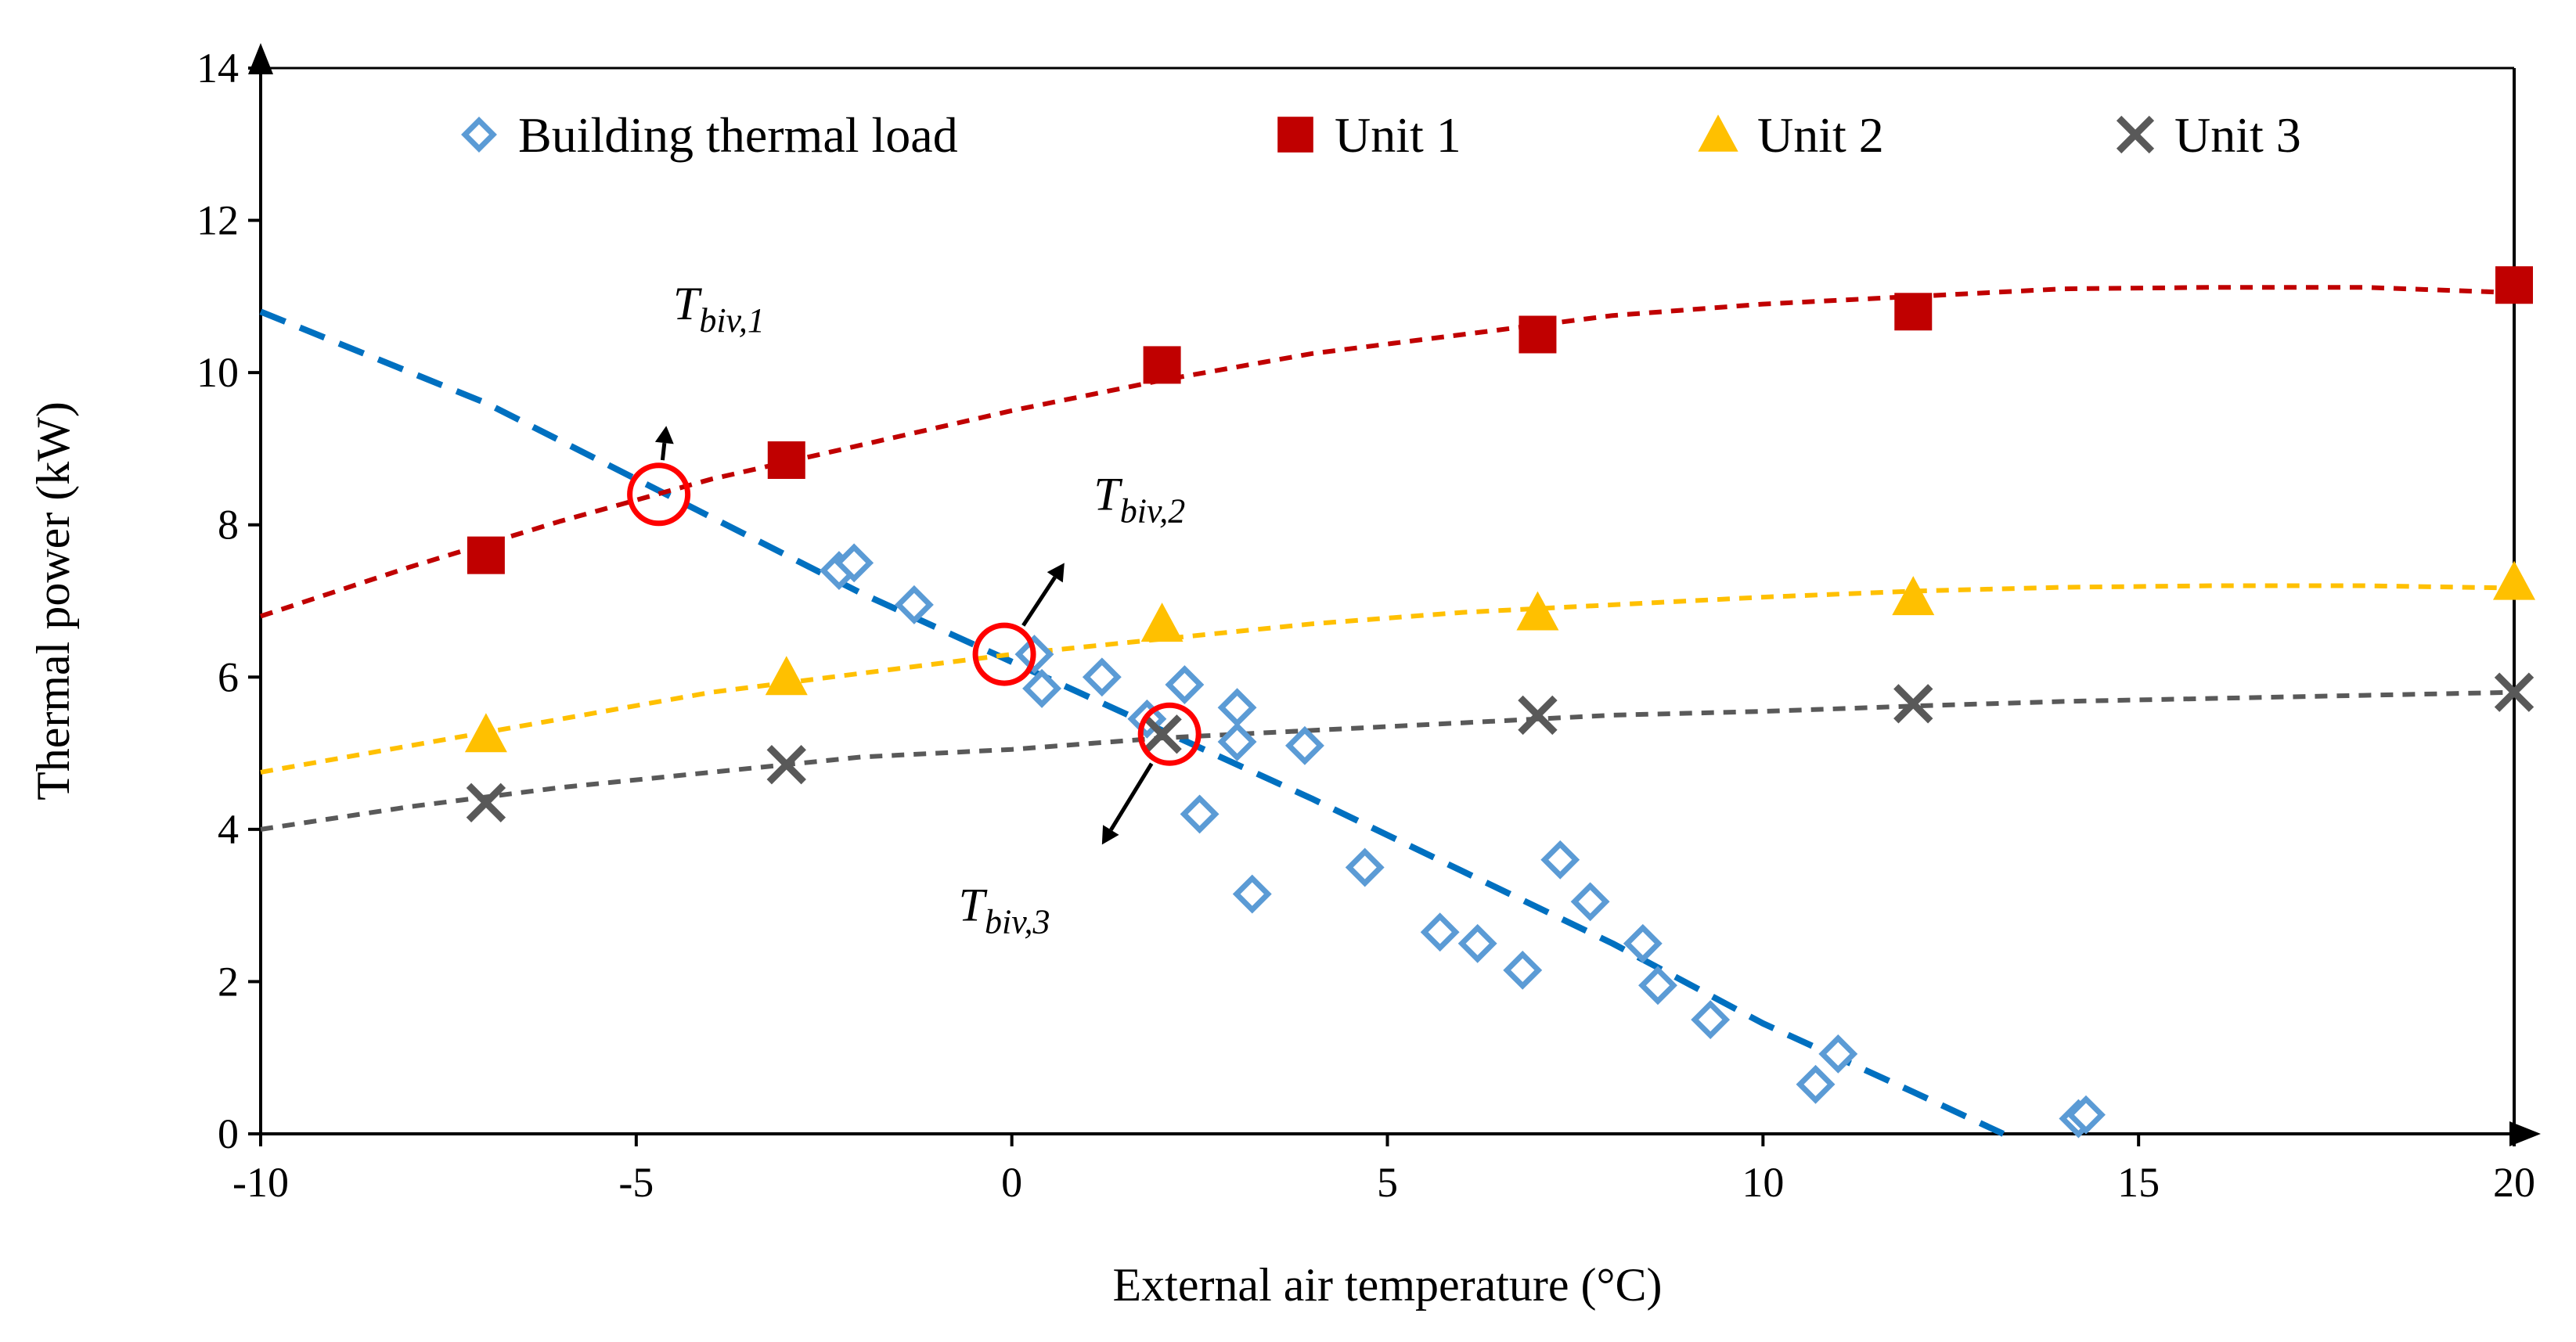  What do you see at coordinates (217, 220) in the screenshot?
I see `y-tick-label: 12` at bounding box center [217, 220].